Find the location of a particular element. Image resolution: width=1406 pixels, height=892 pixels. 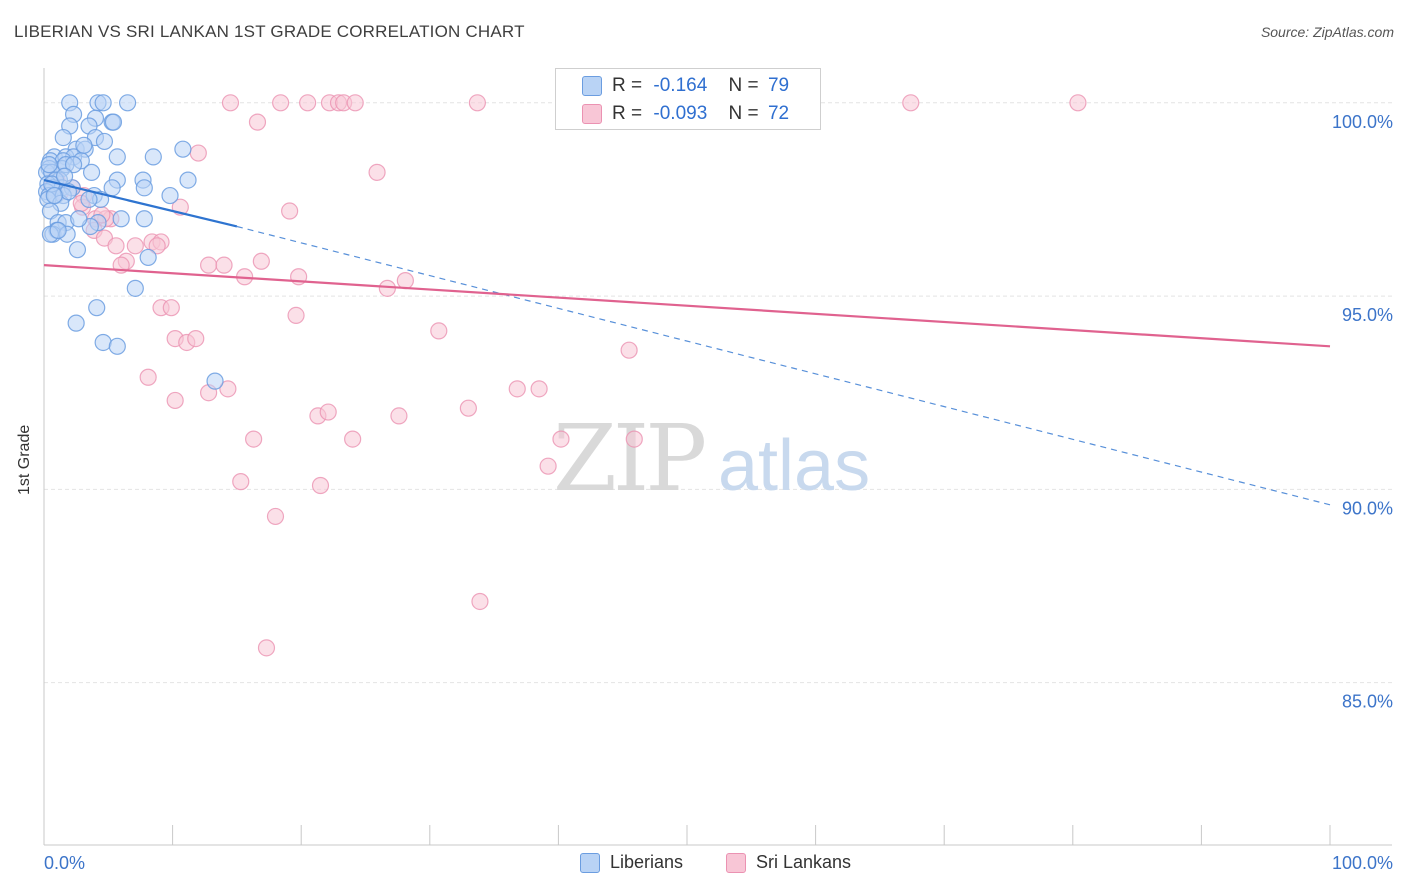

y-axis-label: 1st Grade is located at coordinates (24, 459).